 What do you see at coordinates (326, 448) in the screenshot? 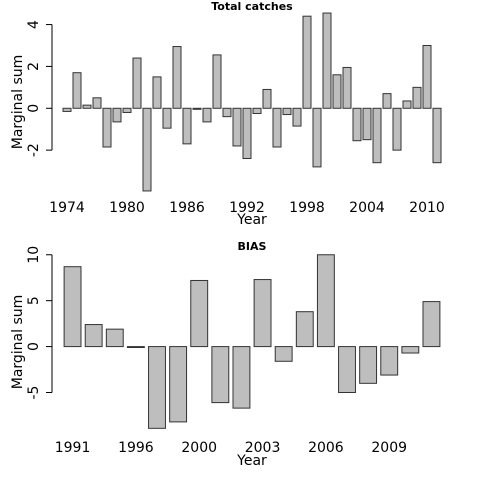
I see `x-tick-label: 2006` at bounding box center [326, 448].